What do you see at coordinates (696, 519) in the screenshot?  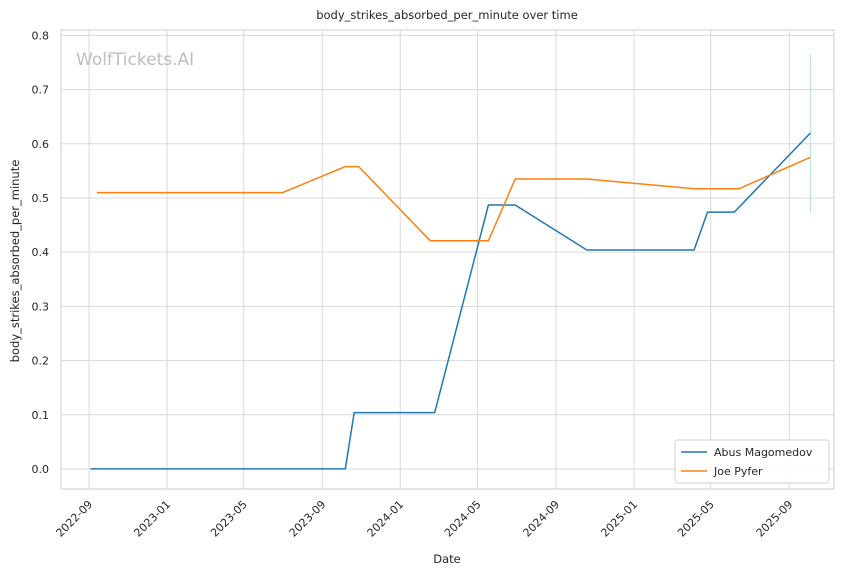 I see `x-tick-label: 2025-05` at bounding box center [696, 519].